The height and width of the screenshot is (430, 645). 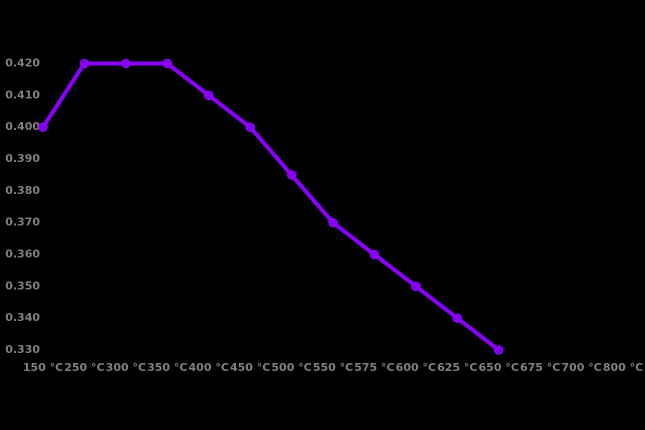 I want to click on y-axis-tick-label: 0.420, so click(x=22, y=63).